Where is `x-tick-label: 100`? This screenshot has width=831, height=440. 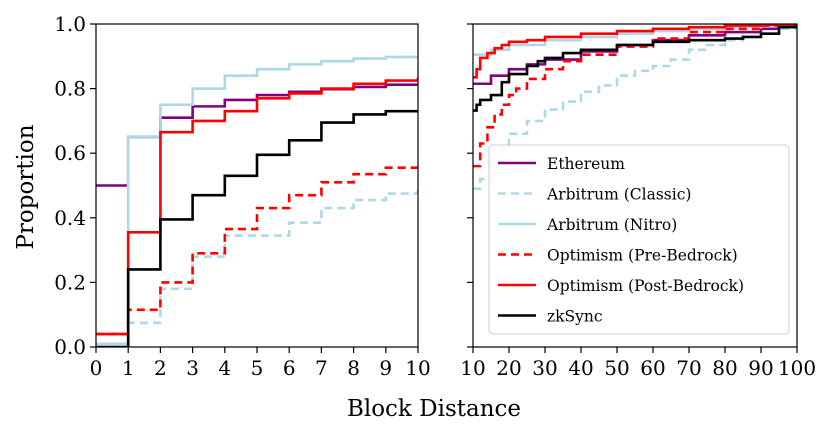 x-tick-label: 100 is located at coordinates (797, 368).